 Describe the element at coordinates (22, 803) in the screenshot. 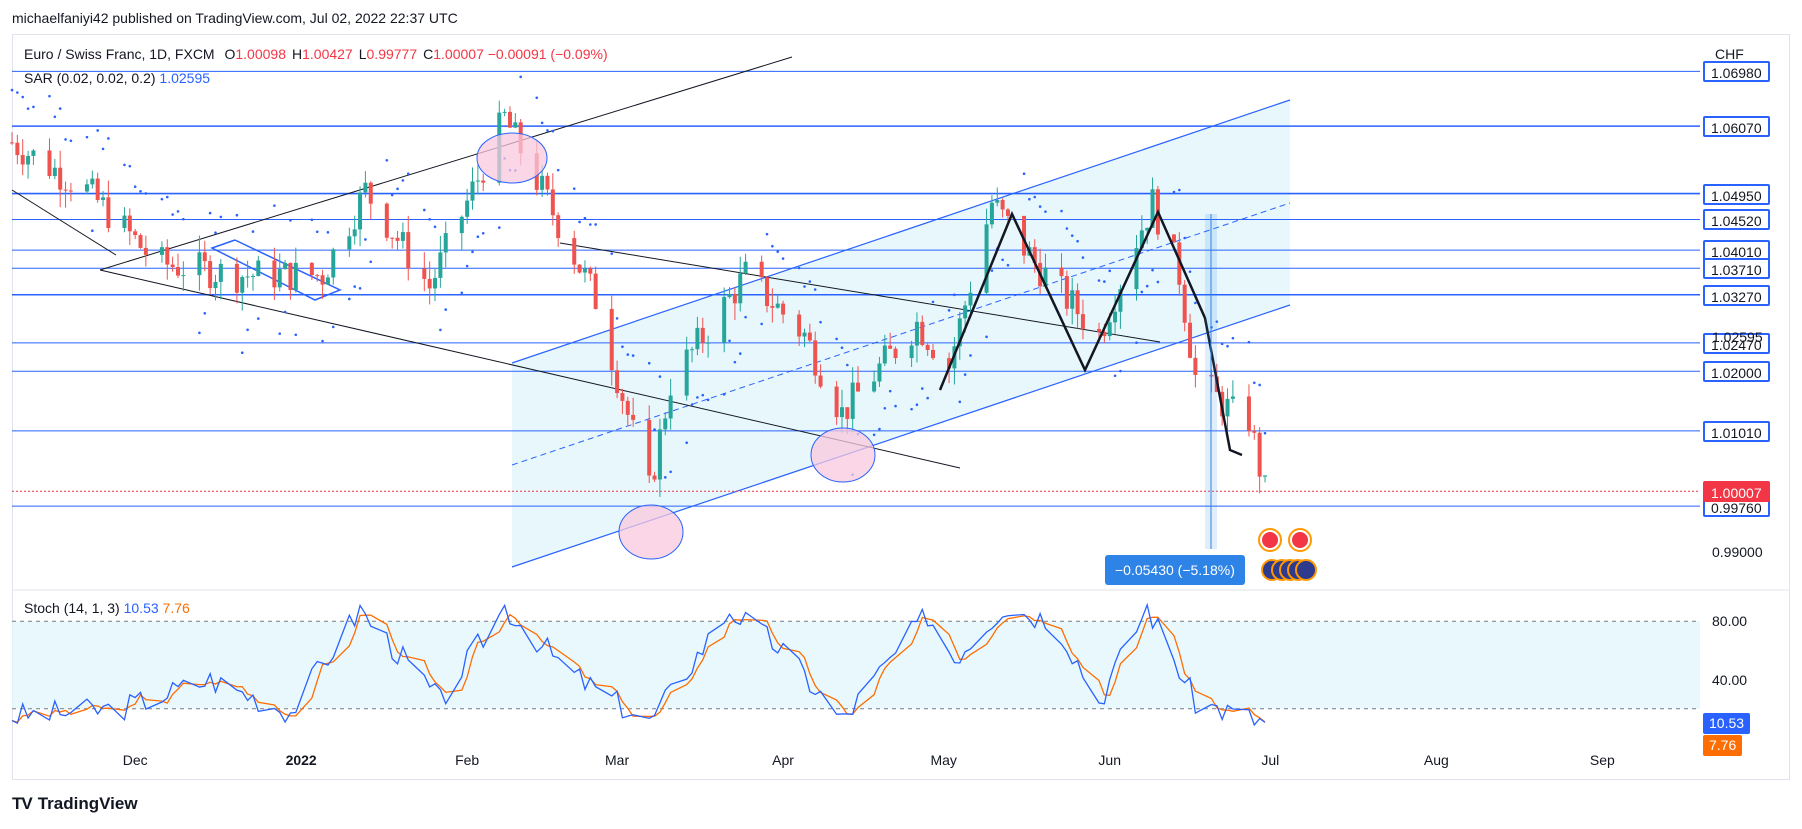

I see `tradingview-logo-icon: TV` at that location.